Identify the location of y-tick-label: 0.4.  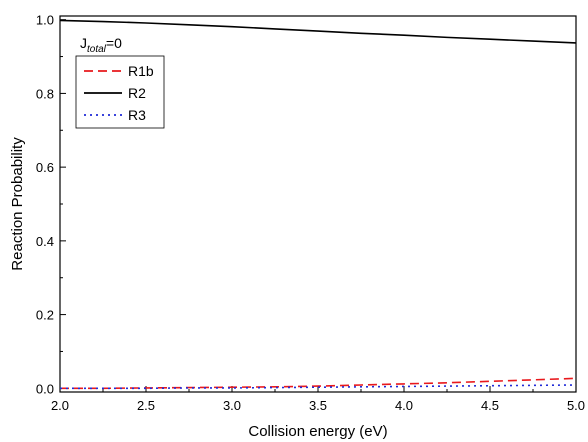
(45, 241).